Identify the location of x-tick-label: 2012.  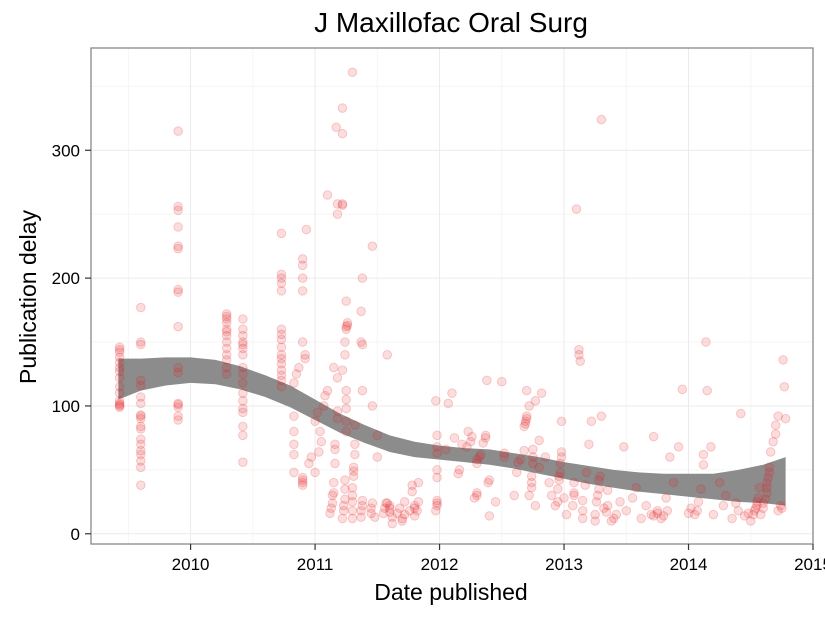
(440, 564).